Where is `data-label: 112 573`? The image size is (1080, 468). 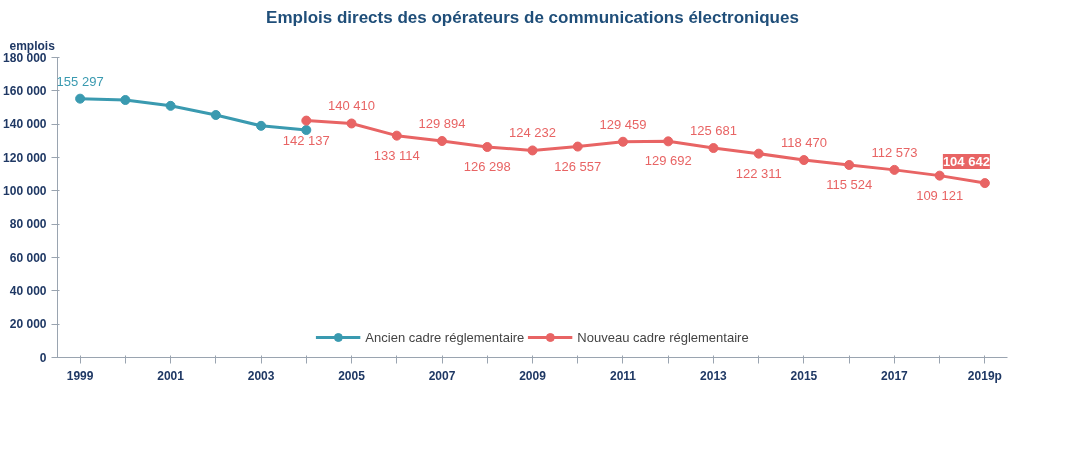 data-label: 112 573 is located at coordinates (894, 152).